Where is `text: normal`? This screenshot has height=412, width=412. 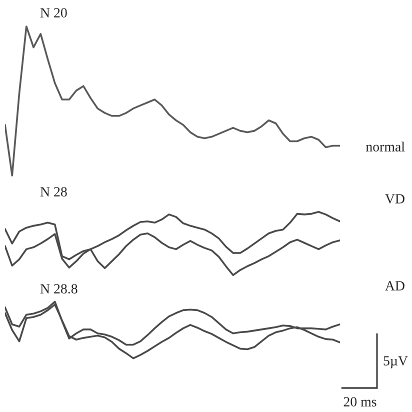 text: normal is located at coordinates (385, 147).